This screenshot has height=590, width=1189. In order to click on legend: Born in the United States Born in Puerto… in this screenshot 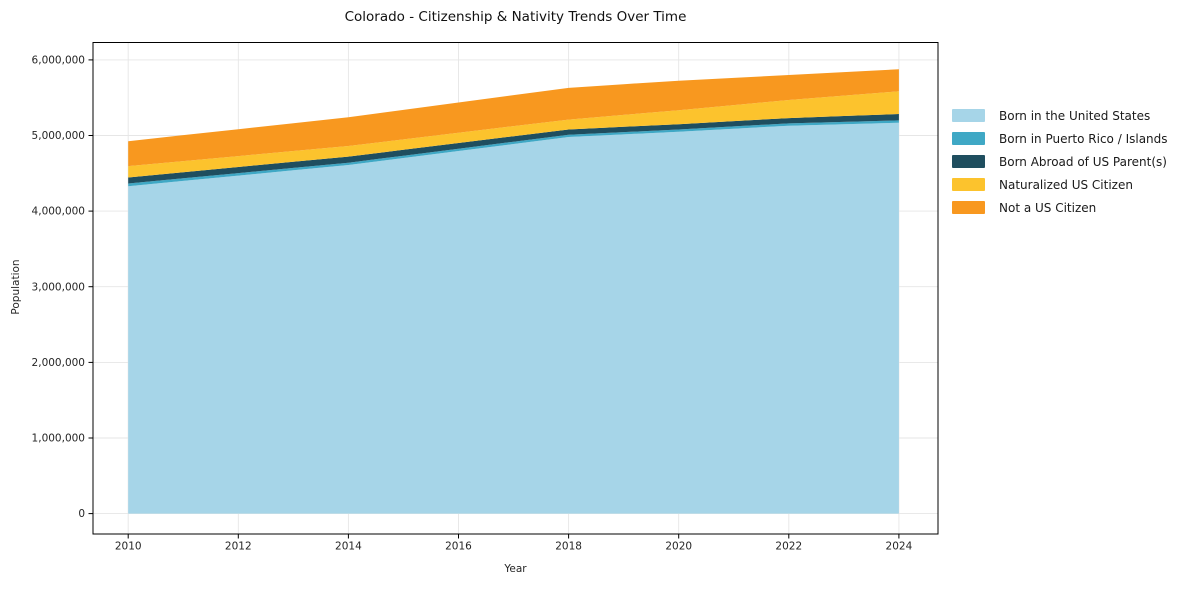, I will do `click(1060, 161)`.